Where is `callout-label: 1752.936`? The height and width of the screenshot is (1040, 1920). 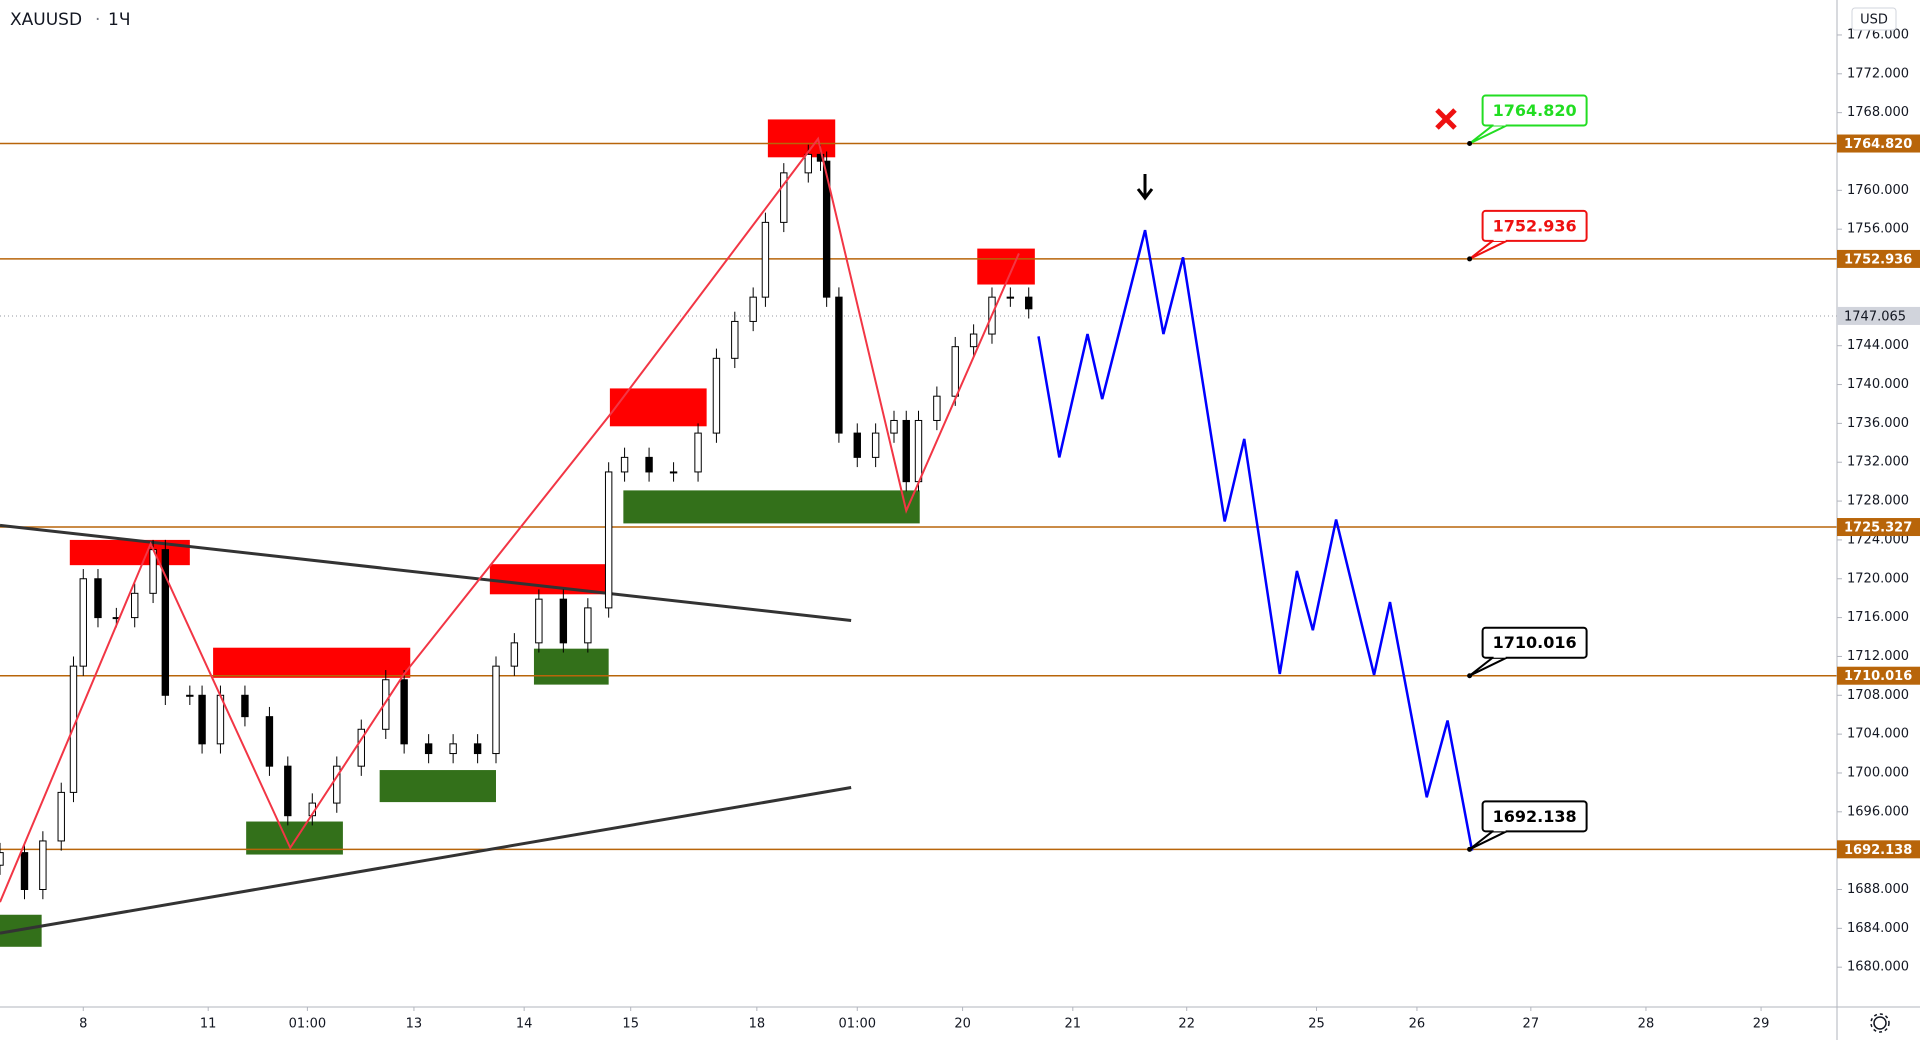
callout-label: 1752.936 is located at coordinates (1535, 225).